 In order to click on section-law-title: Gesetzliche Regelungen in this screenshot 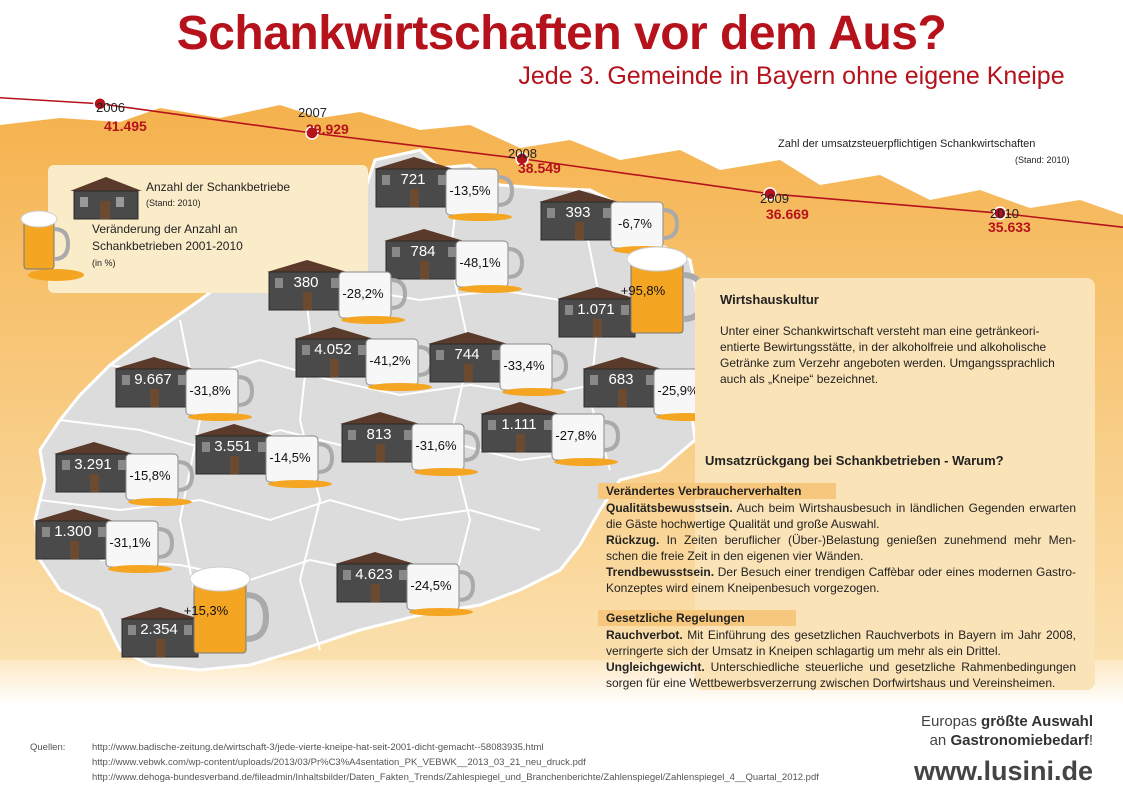, I will do `click(697, 618)`.